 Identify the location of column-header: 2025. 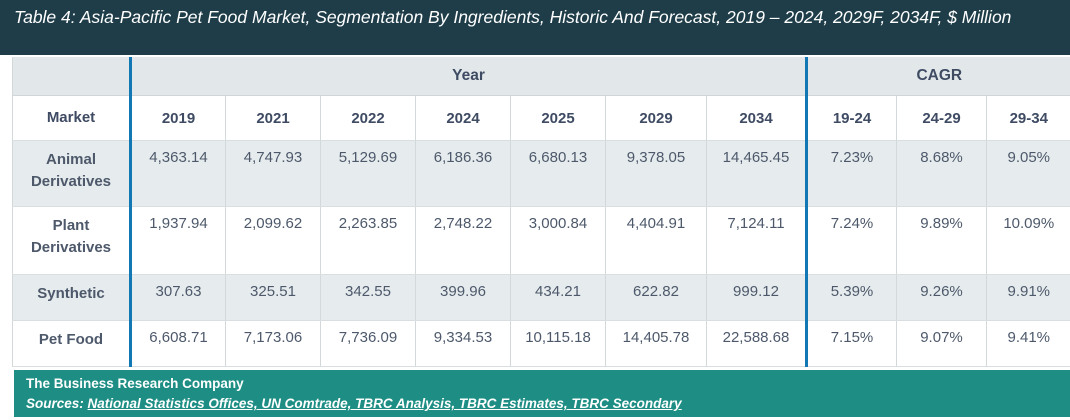
(558, 118).